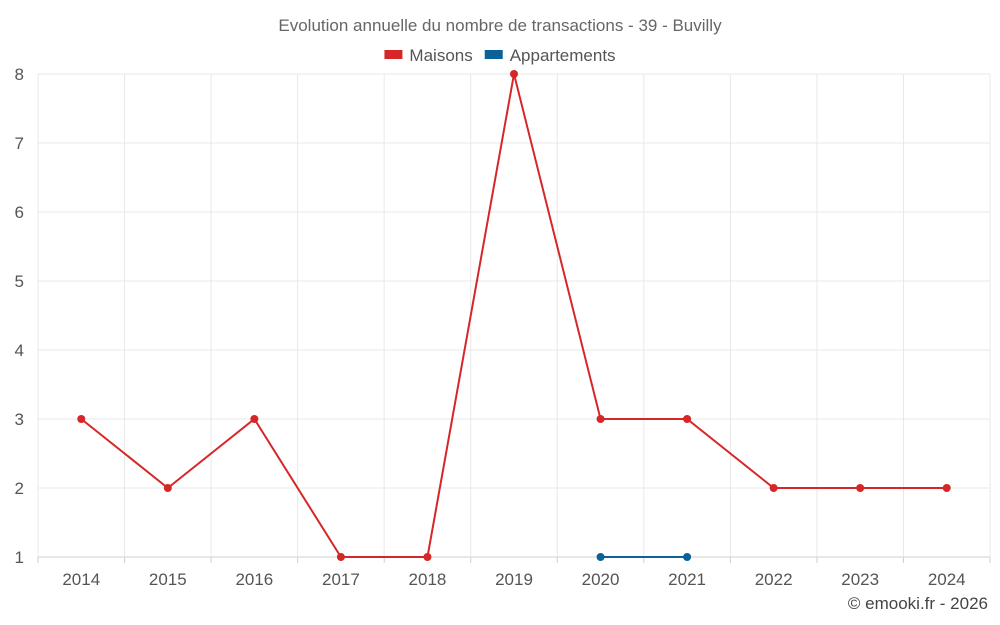 This screenshot has height=625, width=1000. What do you see at coordinates (687, 579) in the screenshot?
I see `x-tick-label: 2021` at bounding box center [687, 579].